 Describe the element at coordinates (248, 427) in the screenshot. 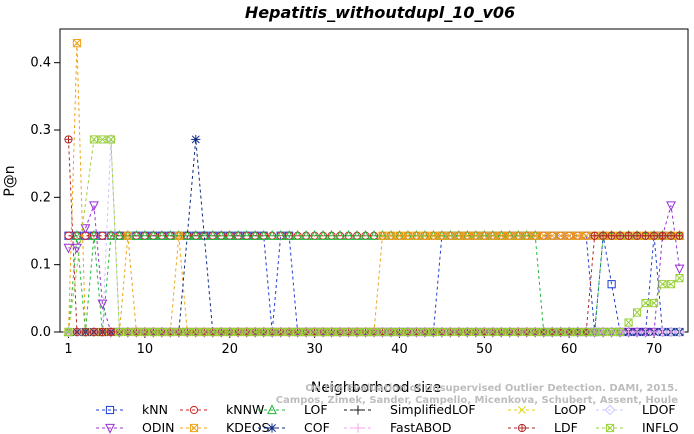

I see `legend-label: KDEOS` at that location.